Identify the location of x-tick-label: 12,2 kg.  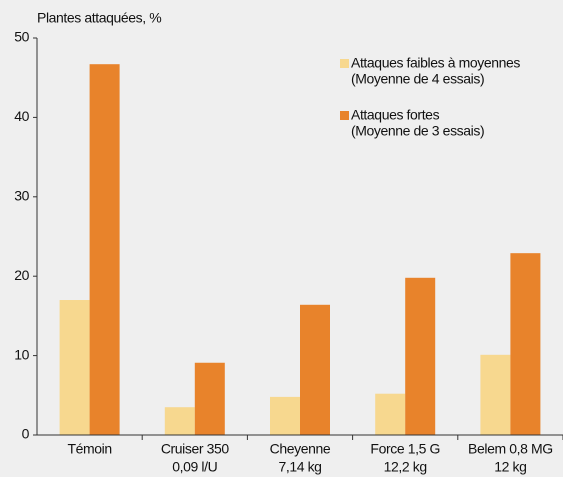
(405, 467).